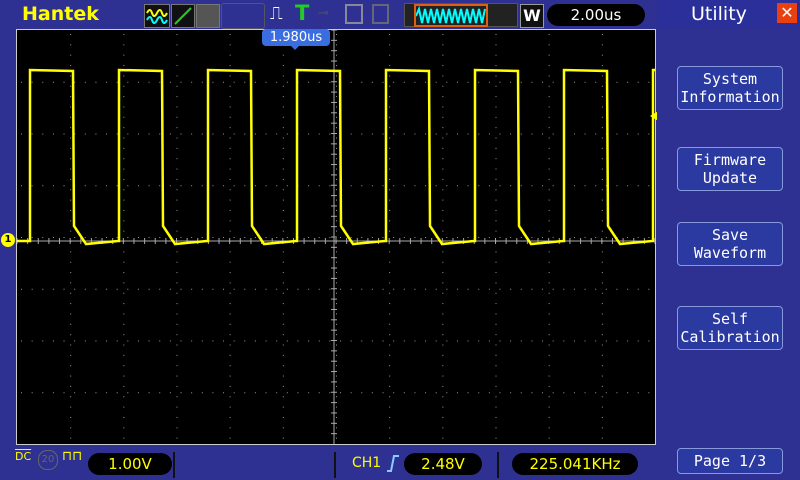 The width and height of the screenshot is (800, 480). Describe the element at coordinates (354, 14) in the screenshot. I see `save-disk-icon` at that location.